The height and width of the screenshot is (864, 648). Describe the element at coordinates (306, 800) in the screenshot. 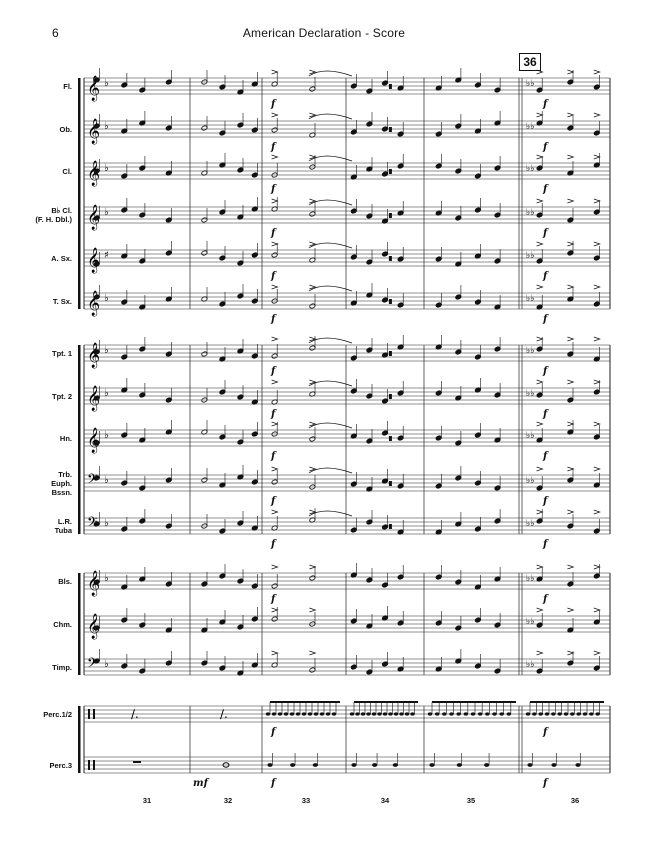

I see `measure-number: 33` at that location.